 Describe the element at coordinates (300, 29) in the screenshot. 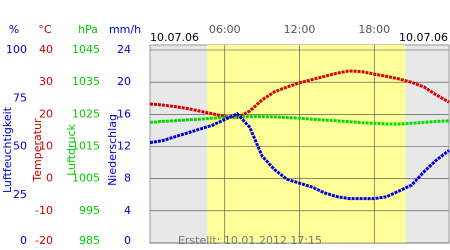

I see `x-tick-label: 12:00` at that location.